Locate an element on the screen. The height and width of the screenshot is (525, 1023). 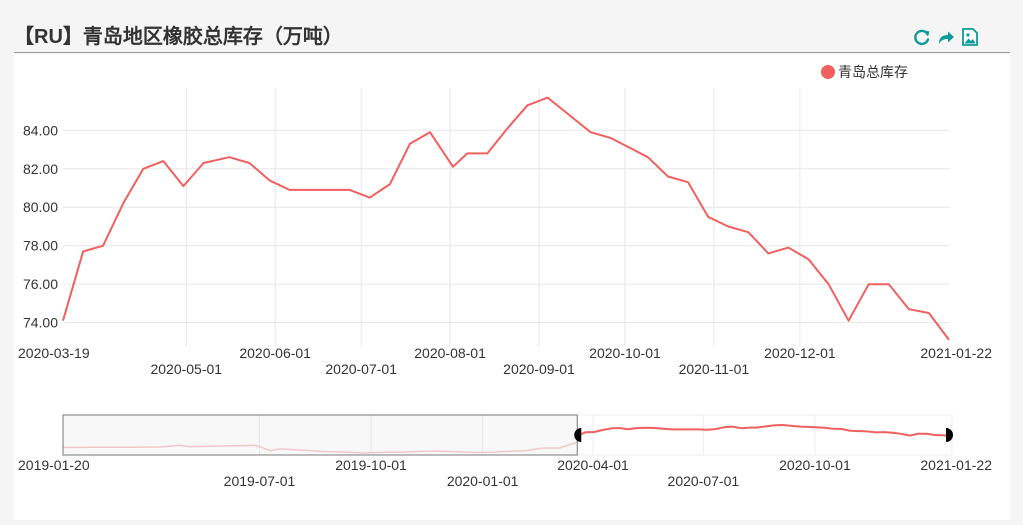
x-tick-label: 2020-06-01 is located at coordinates (275, 353).